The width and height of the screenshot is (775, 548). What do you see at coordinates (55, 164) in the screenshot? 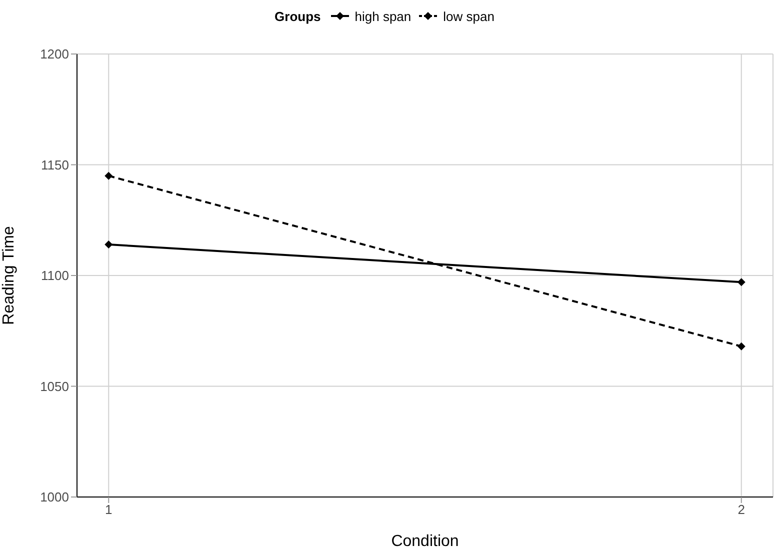
I see `y-tick-label: 1150` at bounding box center [55, 164].